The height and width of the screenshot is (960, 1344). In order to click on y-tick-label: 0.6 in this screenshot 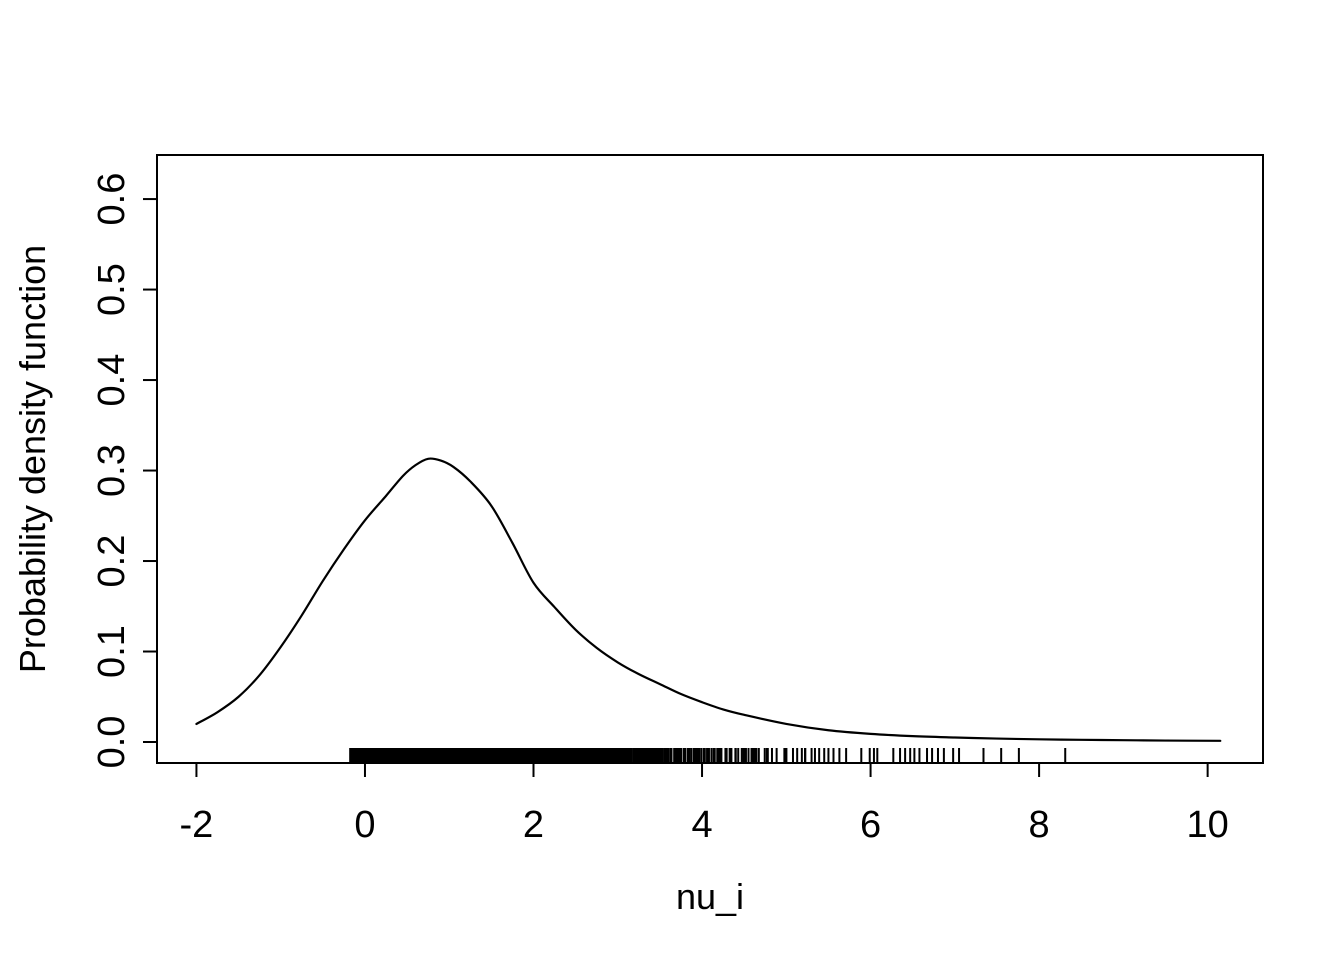, I will do `click(112, 199)`.